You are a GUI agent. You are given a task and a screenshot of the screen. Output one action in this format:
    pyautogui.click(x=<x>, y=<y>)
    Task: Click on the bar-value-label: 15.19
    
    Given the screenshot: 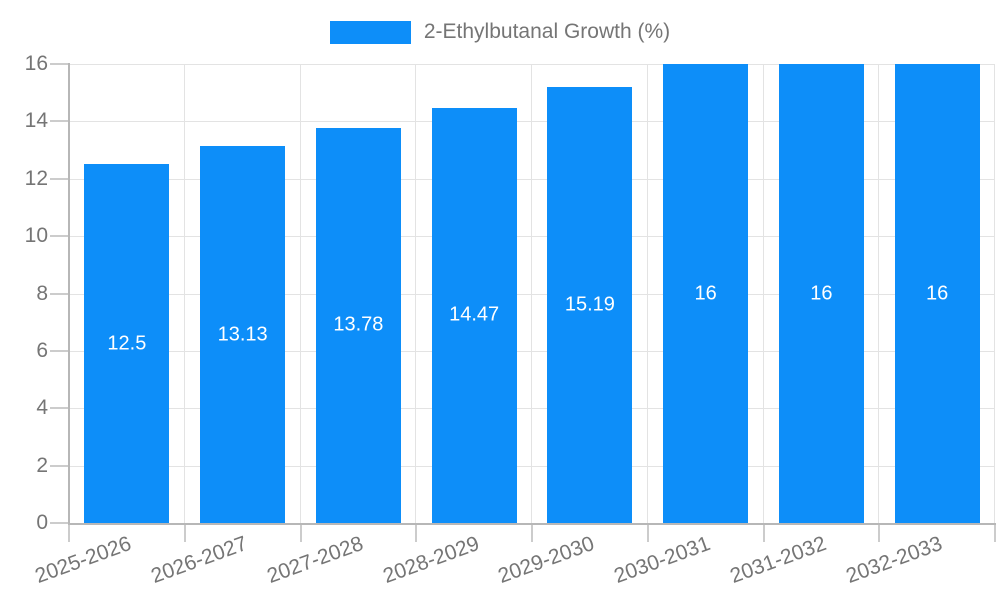 What is the action you would take?
    pyautogui.click(x=589, y=304)
    